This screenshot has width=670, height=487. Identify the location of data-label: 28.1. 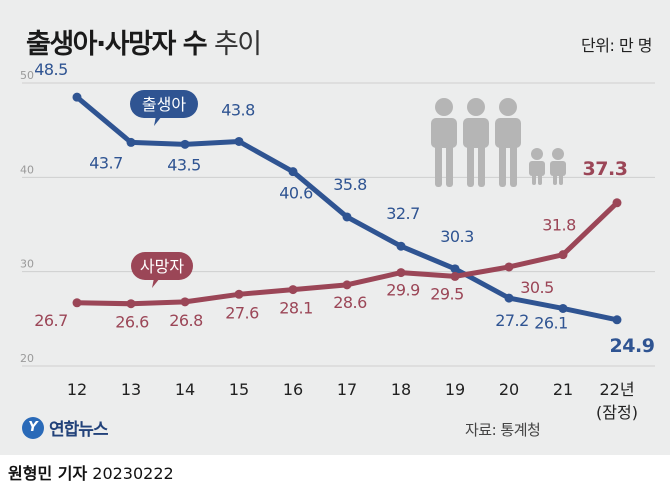
(296, 308).